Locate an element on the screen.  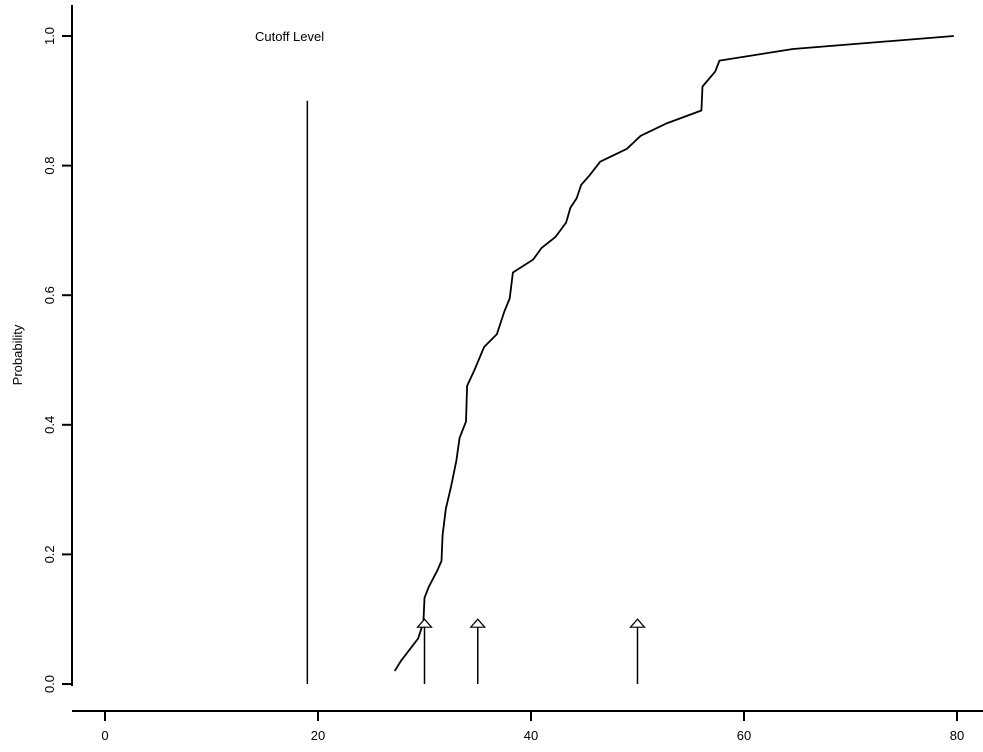
x-tick-label: 0 is located at coordinates (104, 735).